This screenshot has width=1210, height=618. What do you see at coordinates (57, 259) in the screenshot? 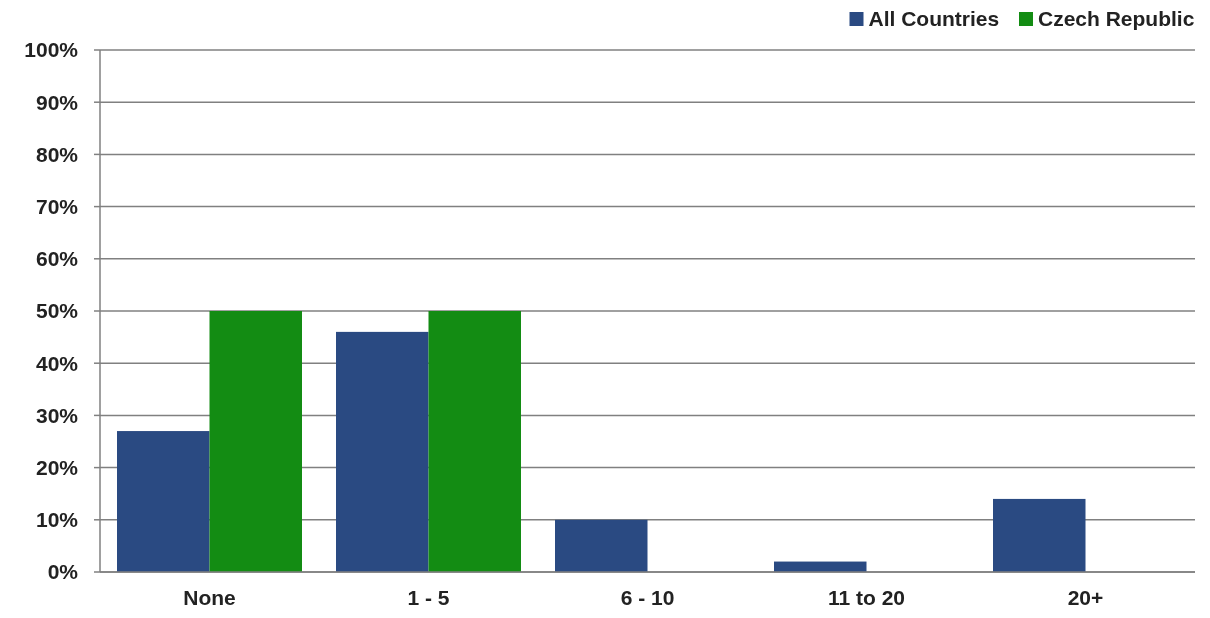
I see `y-tick-label: 60%` at bounding box center [57, 259].